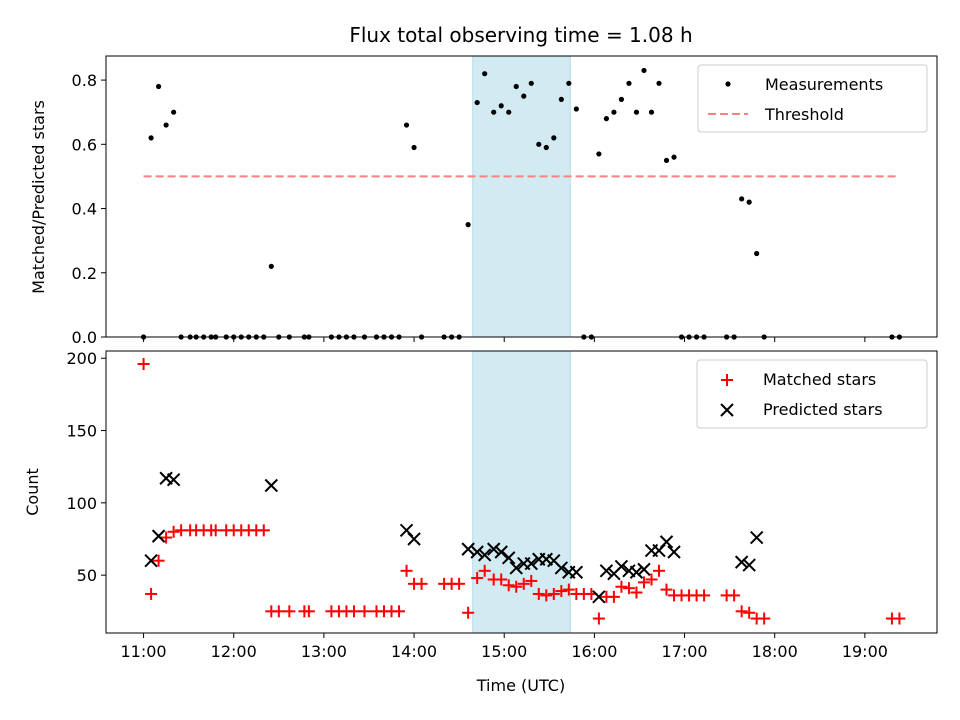  I want to click on highlight-band-top, so click(521, 196).